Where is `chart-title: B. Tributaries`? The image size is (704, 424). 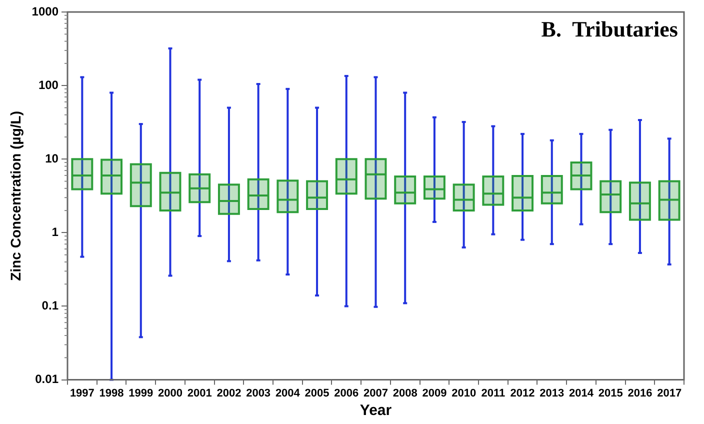
chart-title: B. Tributaries is located at coordinates (609, 29).